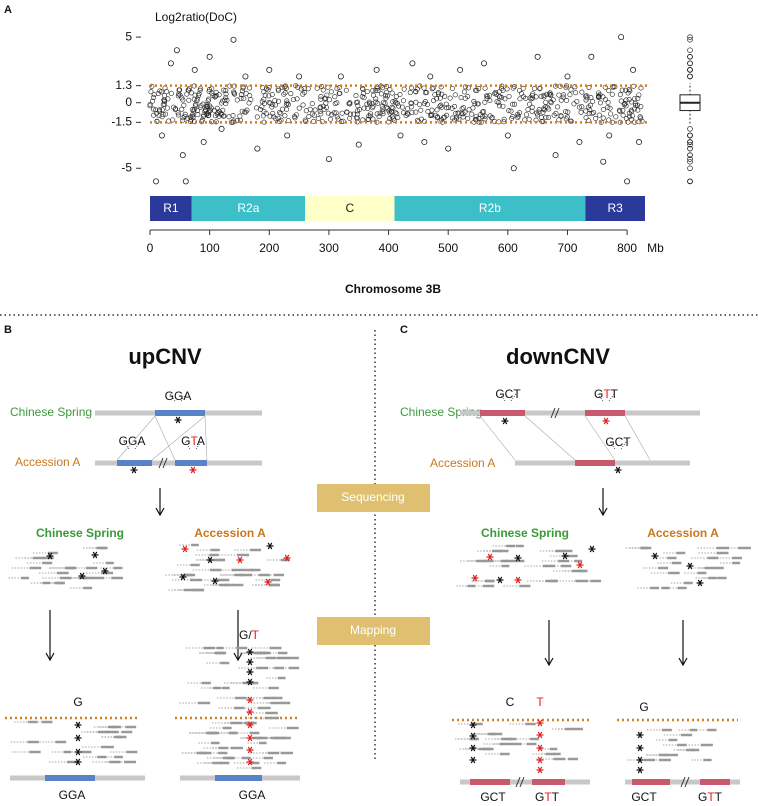 This screenshot has height=806, width=758. Describe the element at coordinates (210, 248) in the screenshot. I see `x-tick-label: 100` at that location.